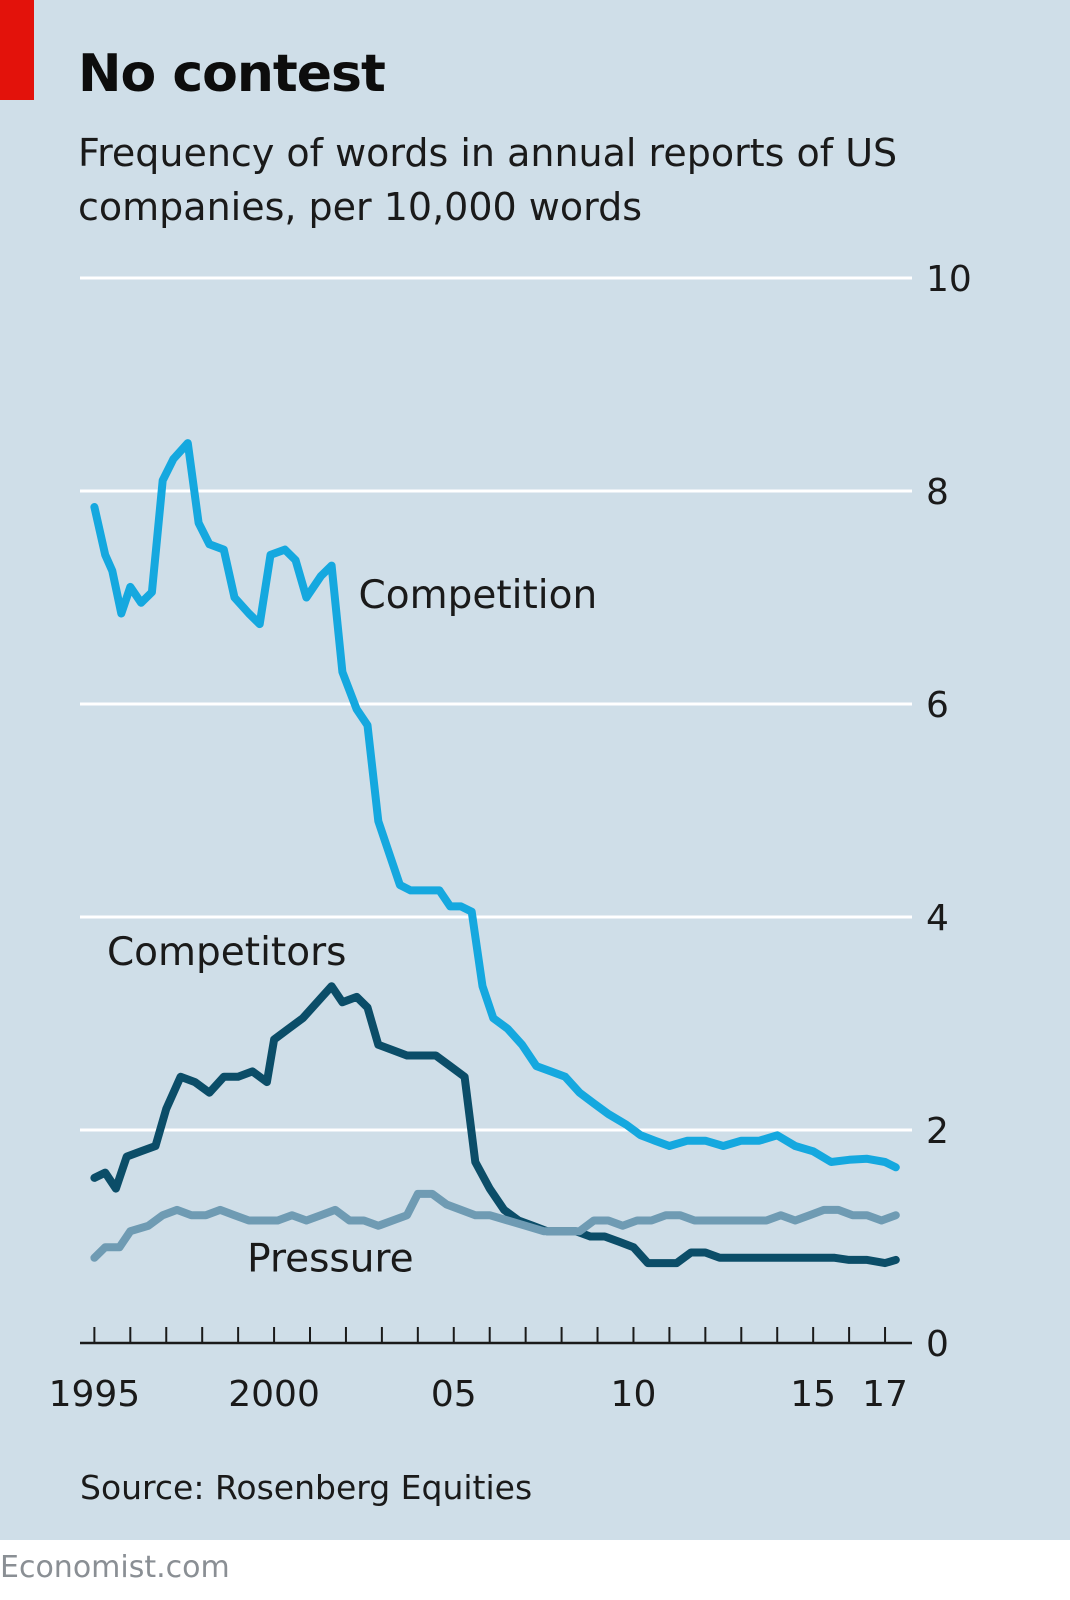 The height and width of the screenshot is (1600, 1070). What do you see at coordinates (634, 1394) in the screenshot?
I see `x-tick-label-10: 10` at bounding box center [634, 1394].